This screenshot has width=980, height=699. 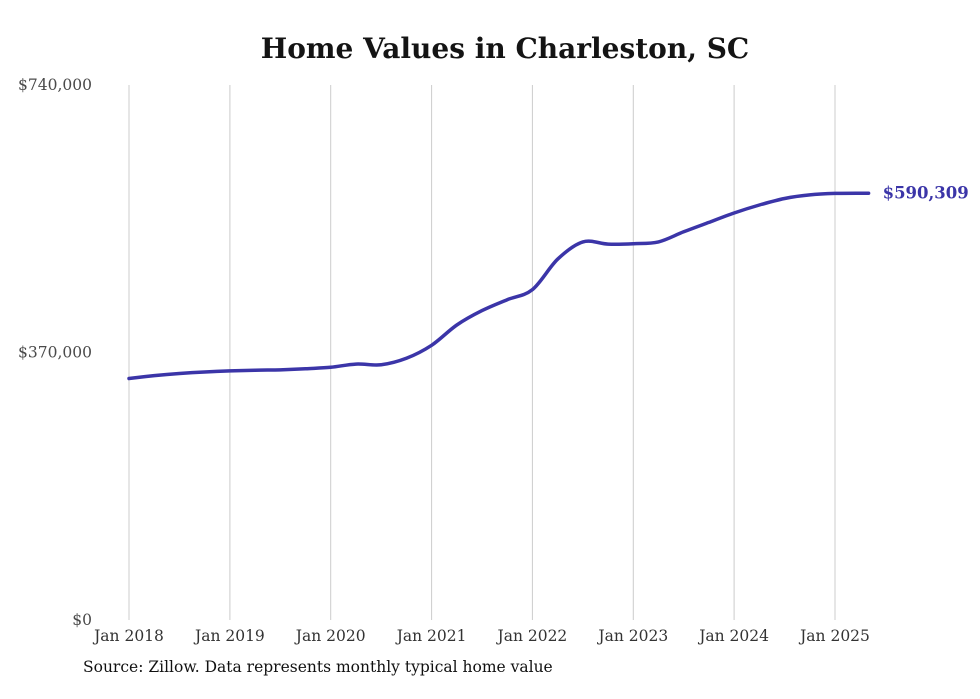 I want to click on y-tick-label: $740,000, so click(x=55, y=85).